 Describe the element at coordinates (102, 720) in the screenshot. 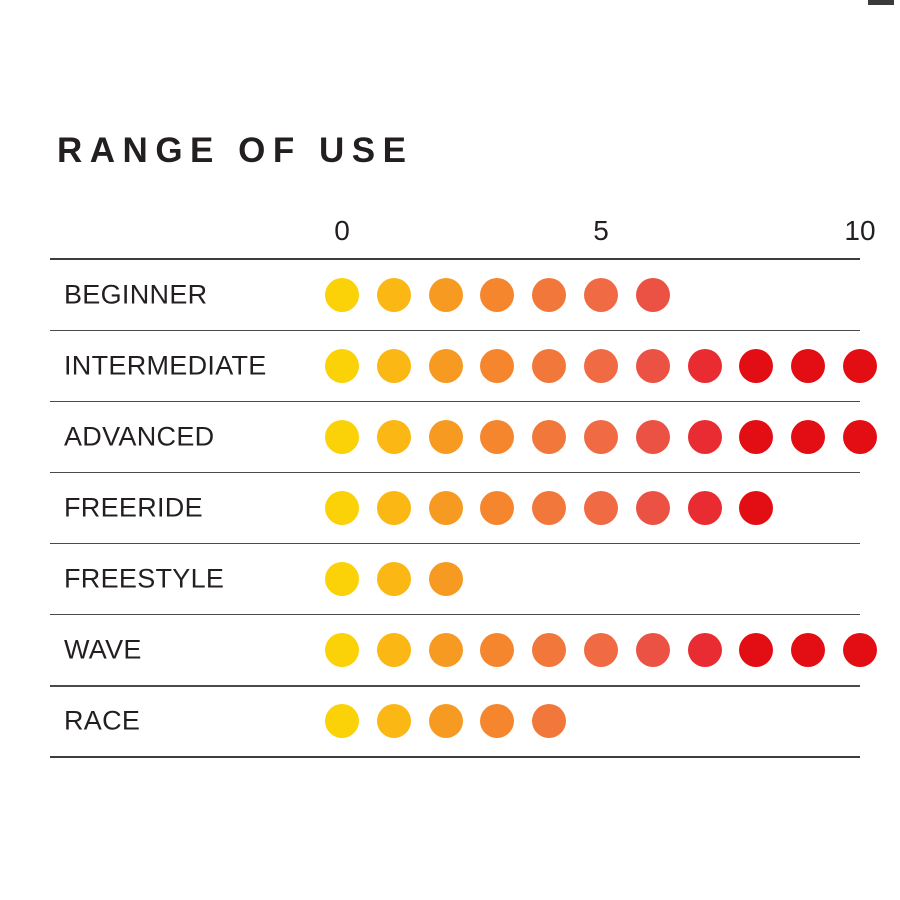

I see `row-label-race: RACE` at that location.